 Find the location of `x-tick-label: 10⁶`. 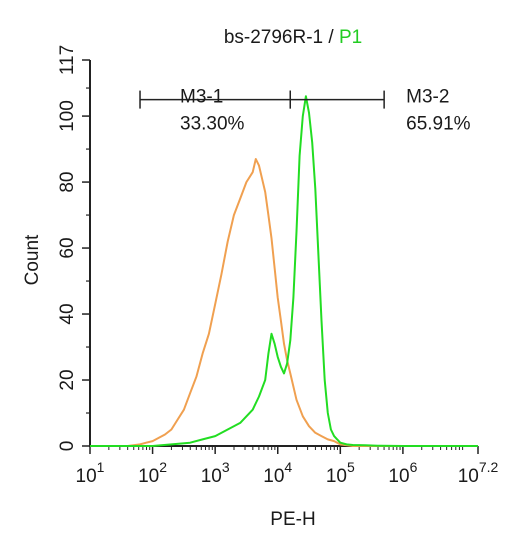

x-tick-label: 10⁶ is located at coordinates (402, 473).